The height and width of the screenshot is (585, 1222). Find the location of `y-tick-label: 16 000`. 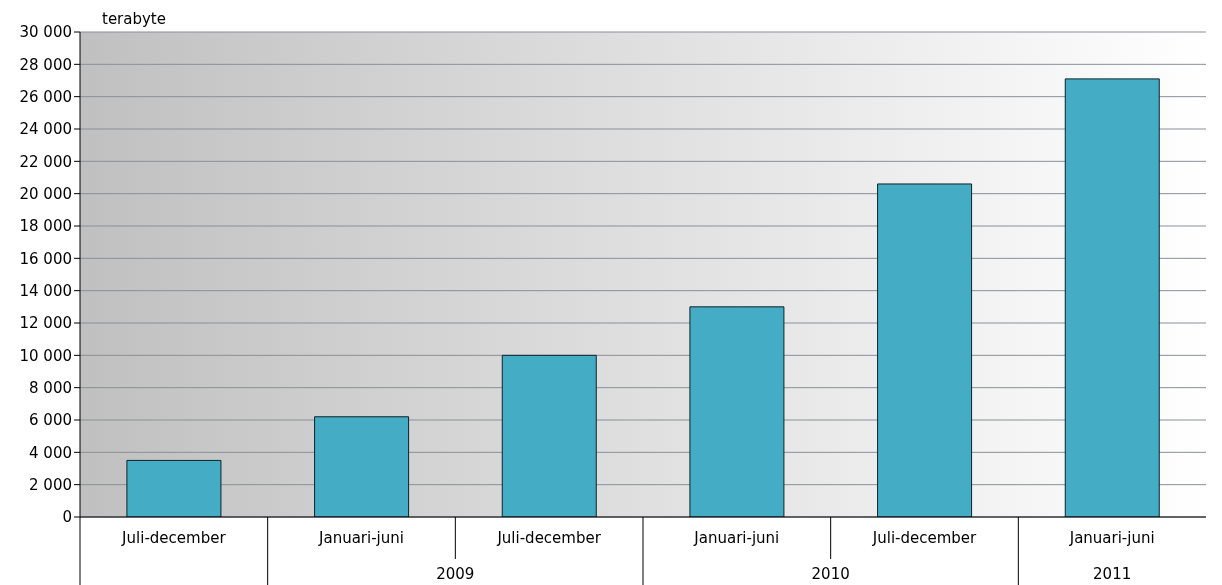

y-tick-label: 16 000 is located at coordinates (45, 258).